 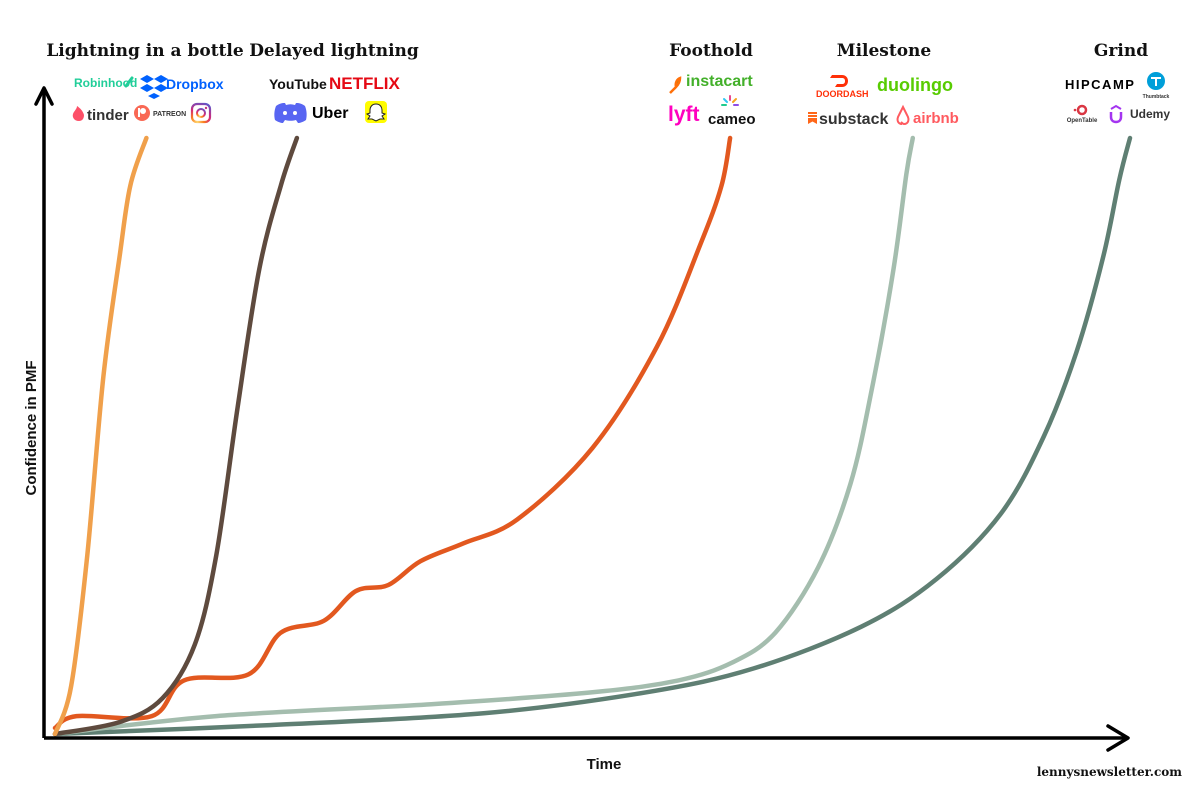 I want to click on instacart-logo: instacart, so click(x=711, y=83).